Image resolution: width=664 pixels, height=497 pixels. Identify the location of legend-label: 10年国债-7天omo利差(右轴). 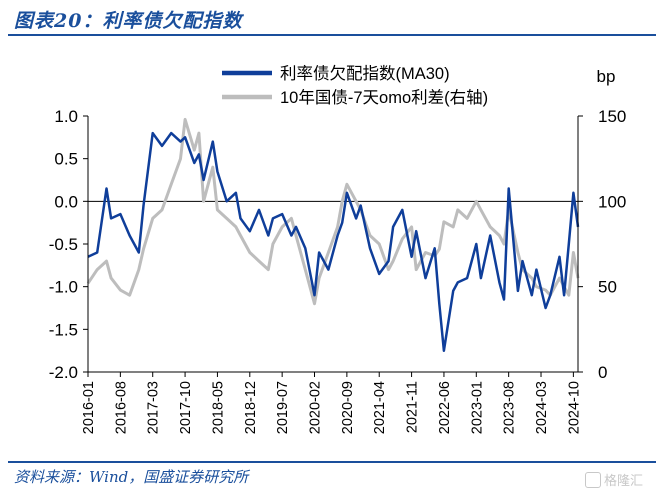
(384, 97).